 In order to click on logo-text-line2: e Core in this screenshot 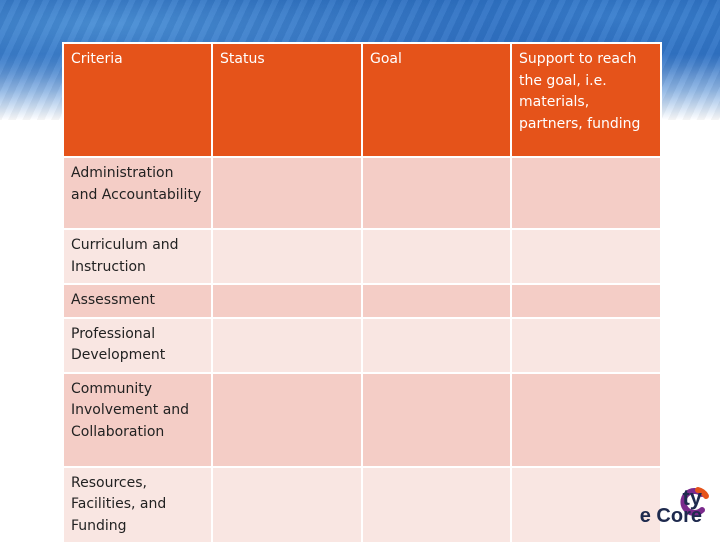, I will do `click(670, 516)`.